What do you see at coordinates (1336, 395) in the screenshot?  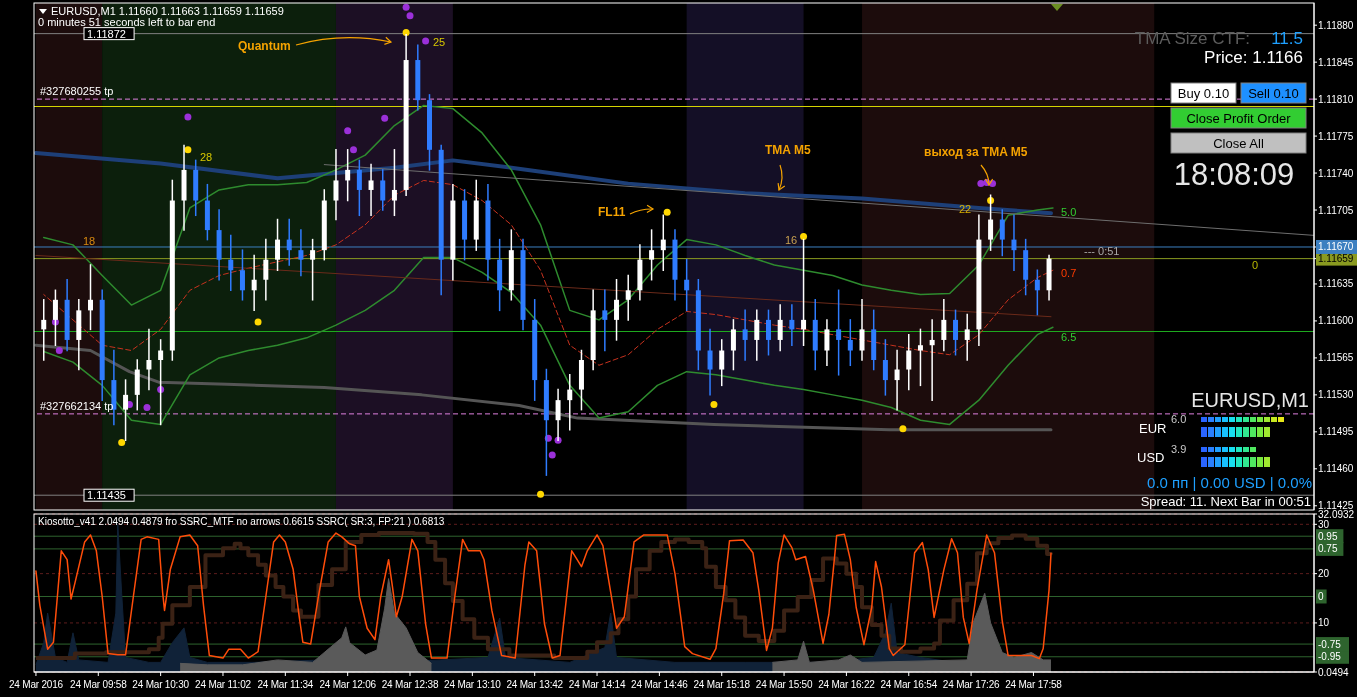 I see `y-tick-label: 1.11530` at bounding box center [1336, 395].